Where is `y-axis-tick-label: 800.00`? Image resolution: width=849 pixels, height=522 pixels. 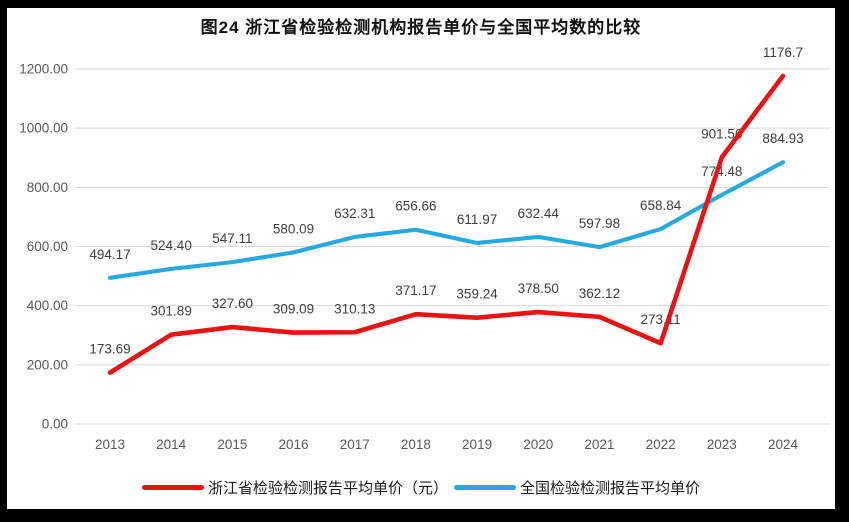 y-axis-tick-label: 800.00 is located at coordinates (47, 187).